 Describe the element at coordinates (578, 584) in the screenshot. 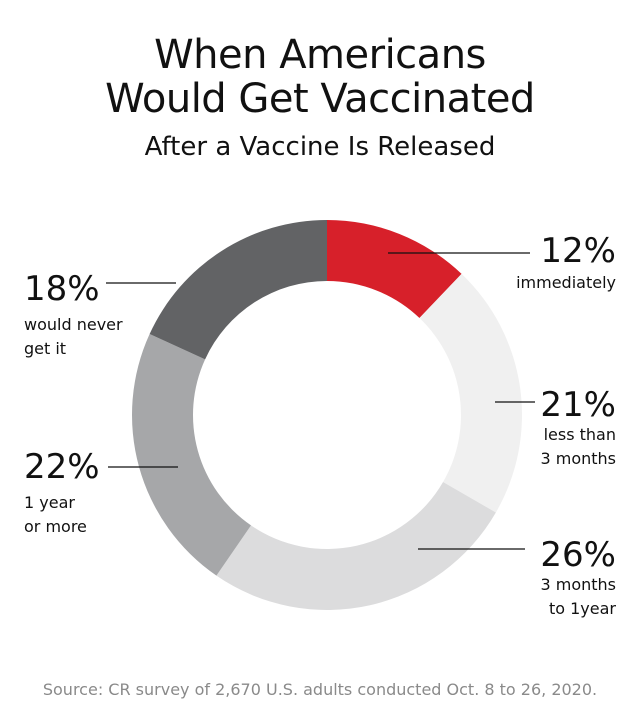

I see `slice-category-label-3: 3 months` at that location.